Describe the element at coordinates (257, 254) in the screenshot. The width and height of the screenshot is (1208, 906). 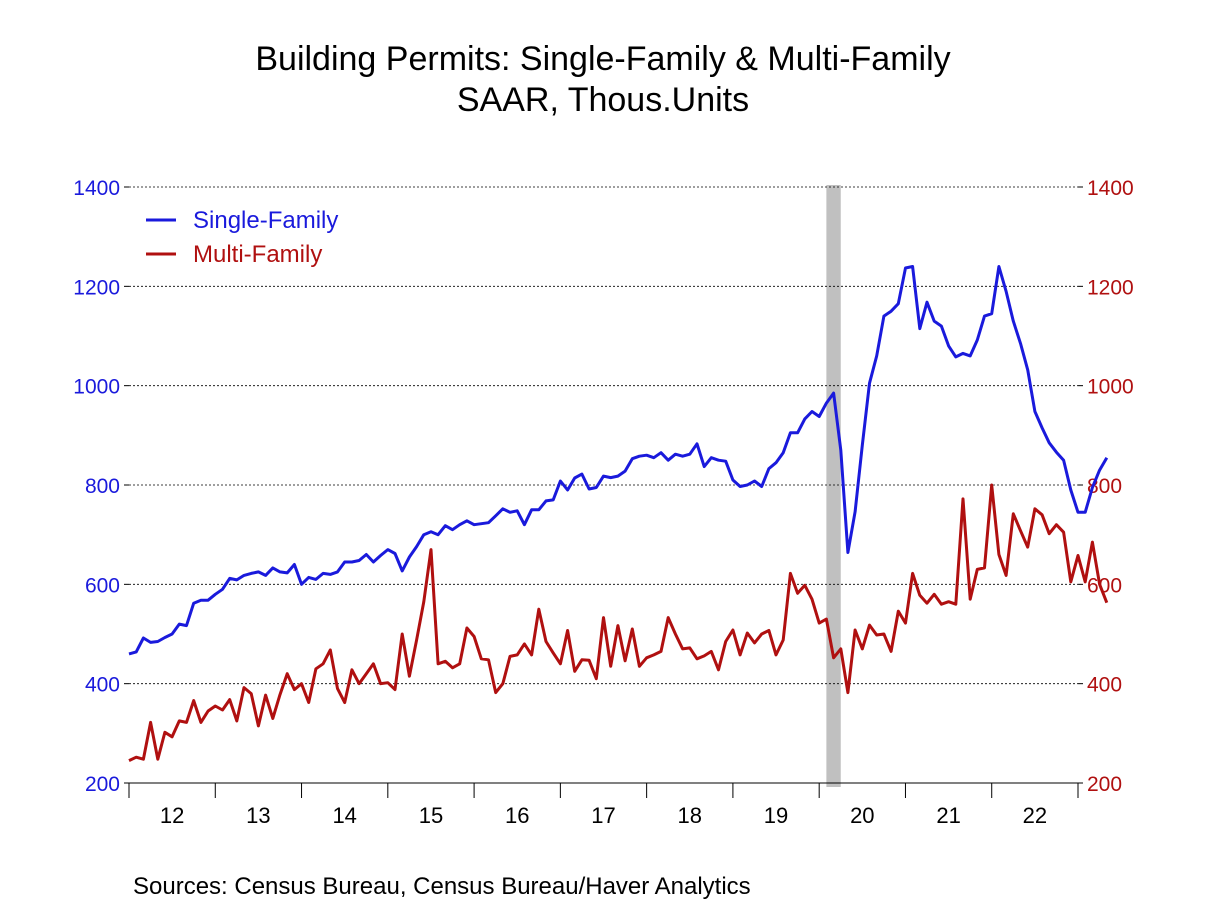
I see `legend-label-multi-family: Multi-Family` at that location.